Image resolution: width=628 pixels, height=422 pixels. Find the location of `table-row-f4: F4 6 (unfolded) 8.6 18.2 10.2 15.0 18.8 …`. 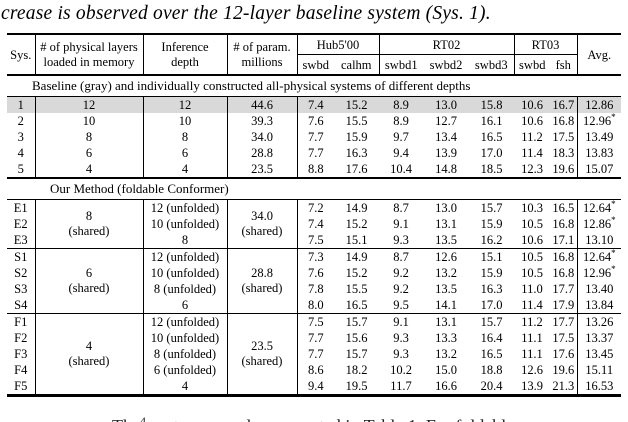

table-row-f4: F4 6 (unfolded) 8.6 18.2 10.2 15.0 18.8 … is located at coordinates (314, 370).